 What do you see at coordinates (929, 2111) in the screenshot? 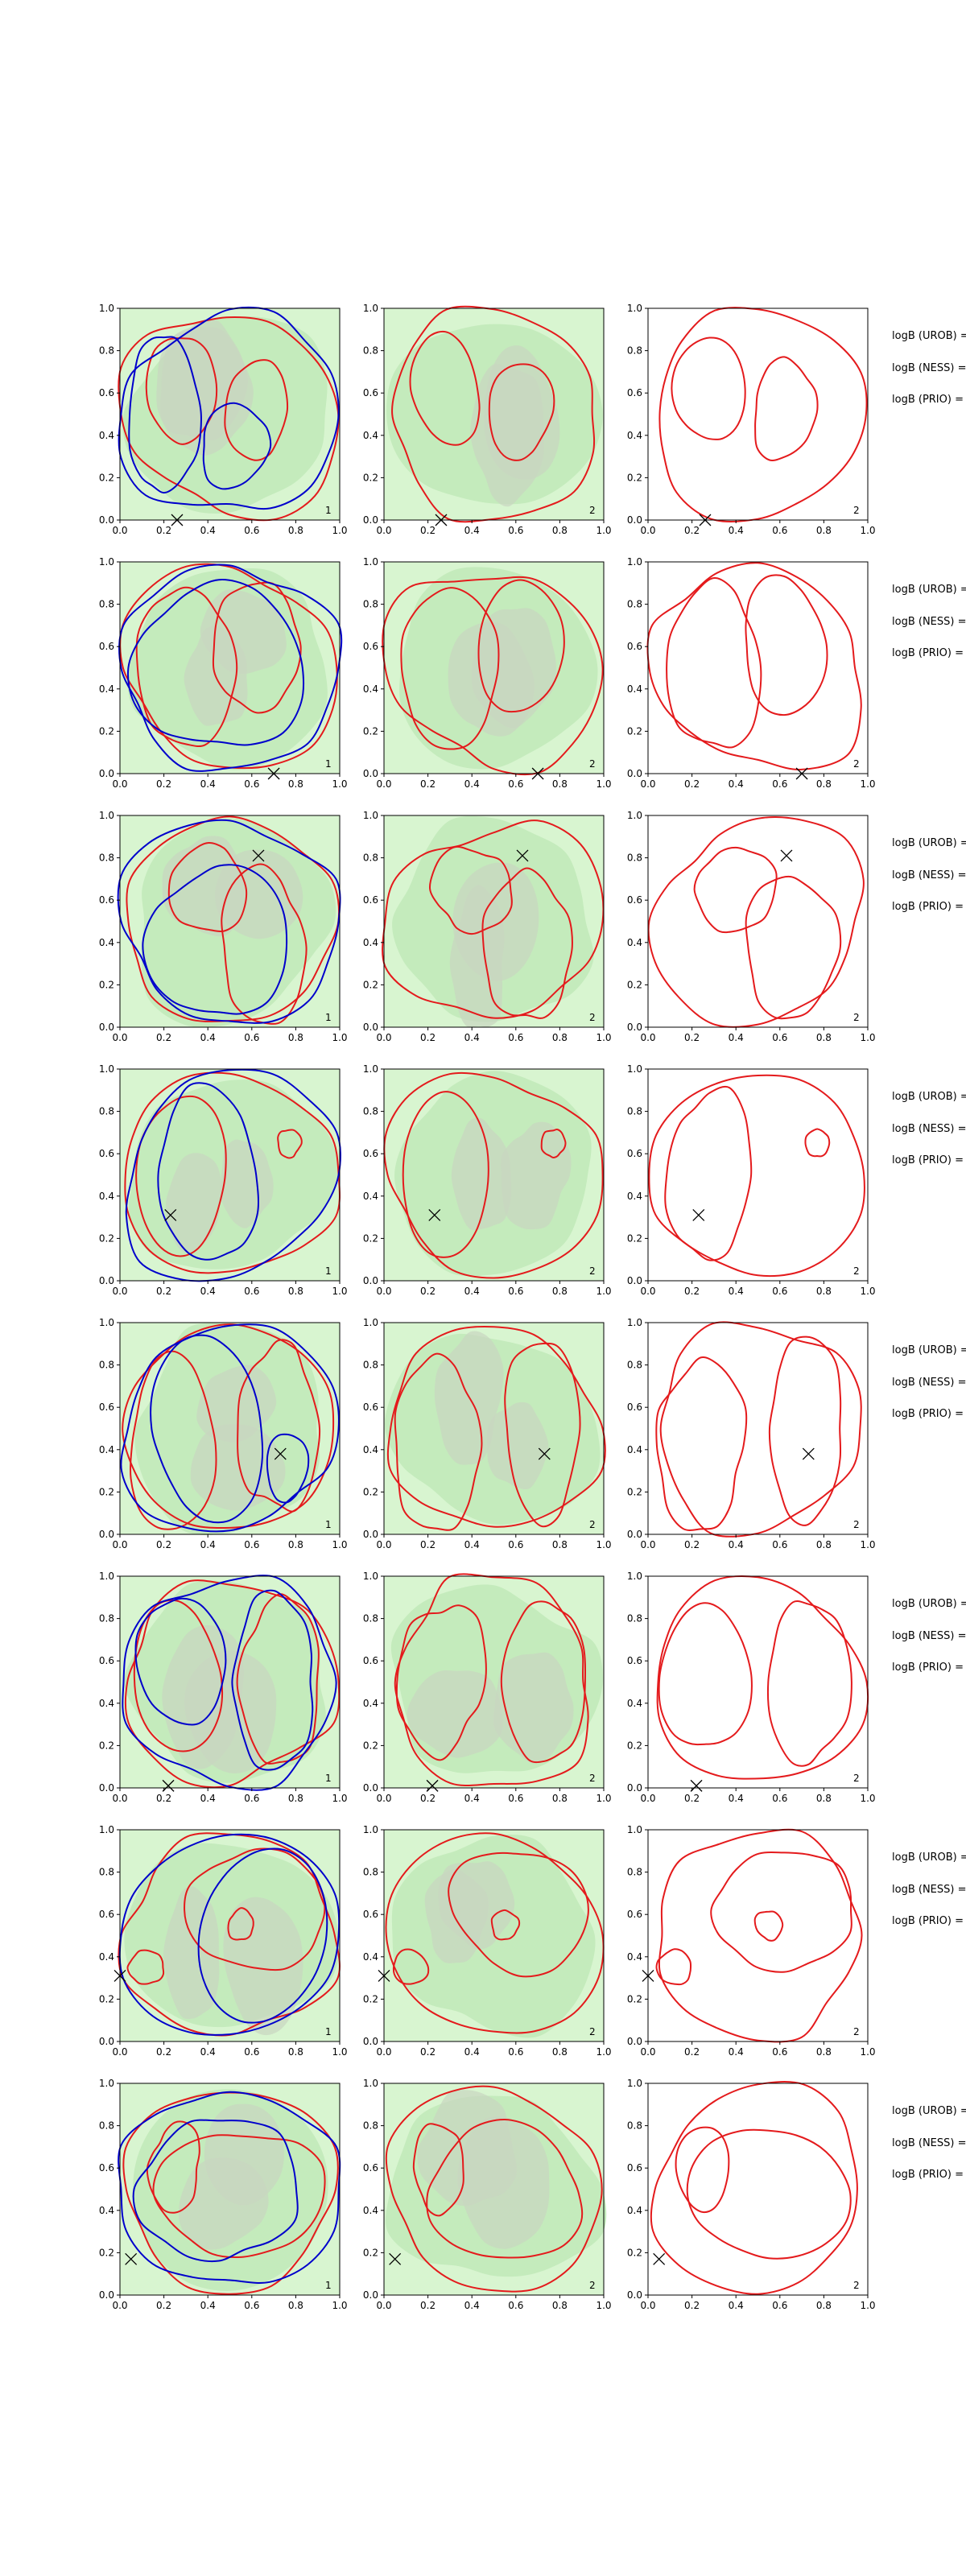
I see `row-label: logB (UROB) =` at bounding box center [929, 2111].